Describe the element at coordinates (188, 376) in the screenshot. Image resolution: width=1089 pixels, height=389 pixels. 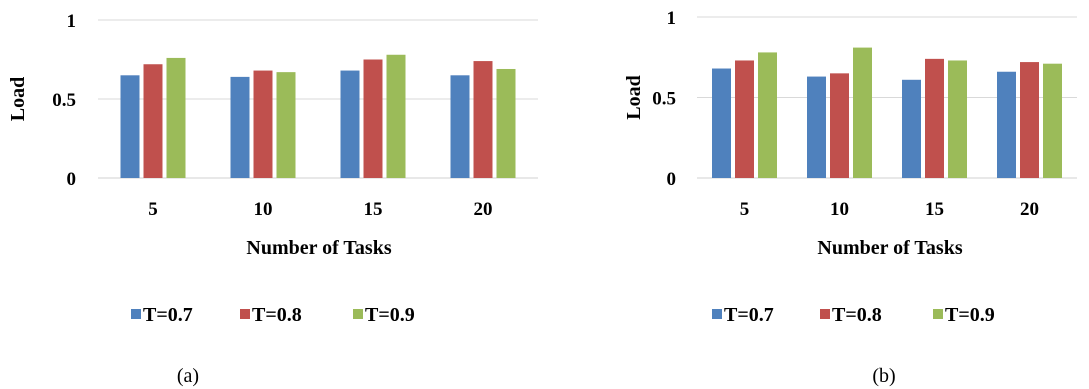
I see `panel-caption: (a)` at that location.